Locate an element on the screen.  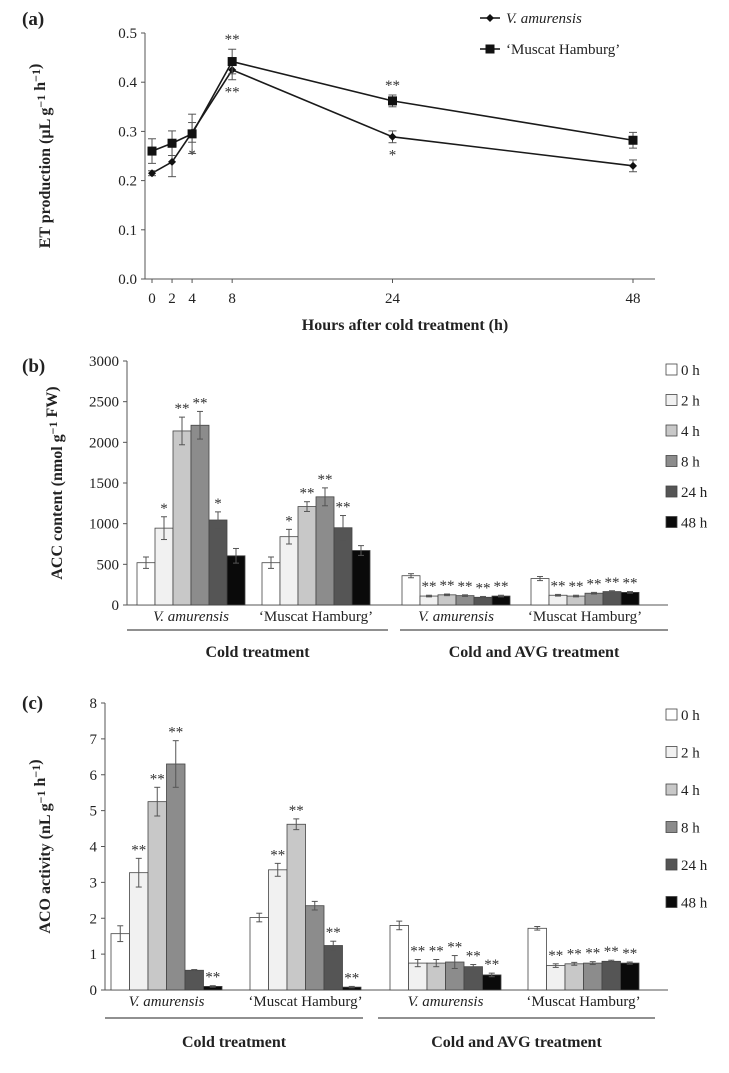
treatment-label: Cold treatment is located at coordinates (234, 1042).